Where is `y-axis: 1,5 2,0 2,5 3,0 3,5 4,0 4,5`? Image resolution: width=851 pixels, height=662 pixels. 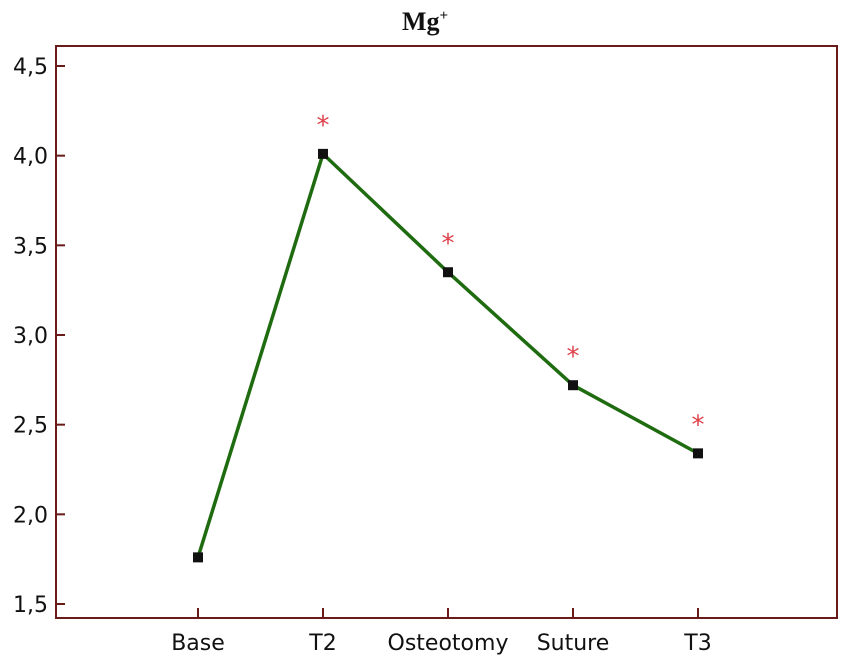 y-axis: 1,5 2,0 2,5 3,0 3,5 4,0 4,5 is located at coordinates (39, 336).